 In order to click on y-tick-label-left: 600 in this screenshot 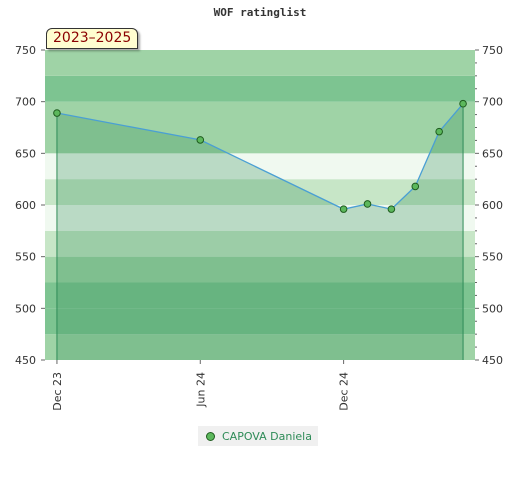, I will do `click(25, 205)`.